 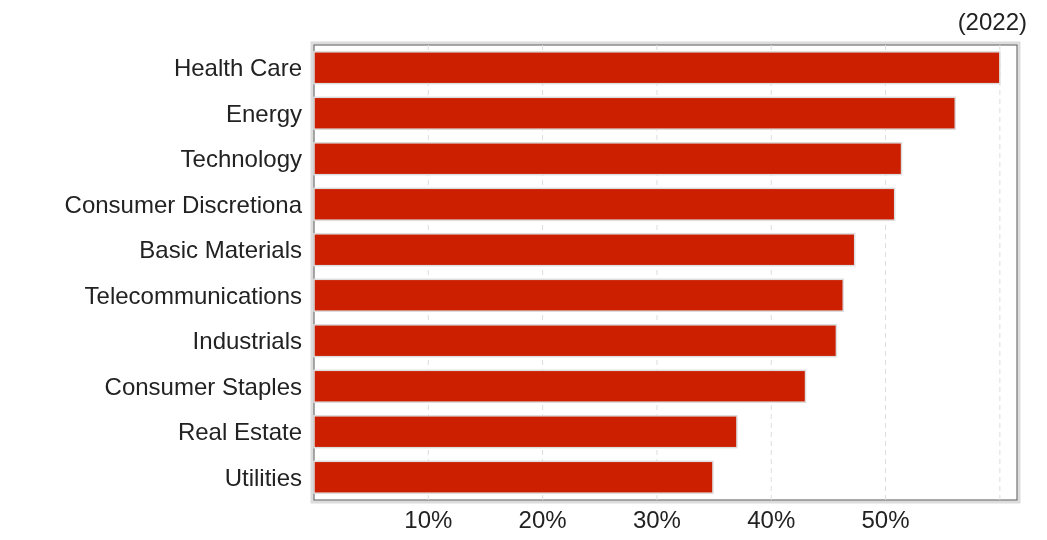 What do you see at coordinates (237, 68) in the screenshot?
I see `y-tick-label: Health Care` at bounding box center [237, 68].